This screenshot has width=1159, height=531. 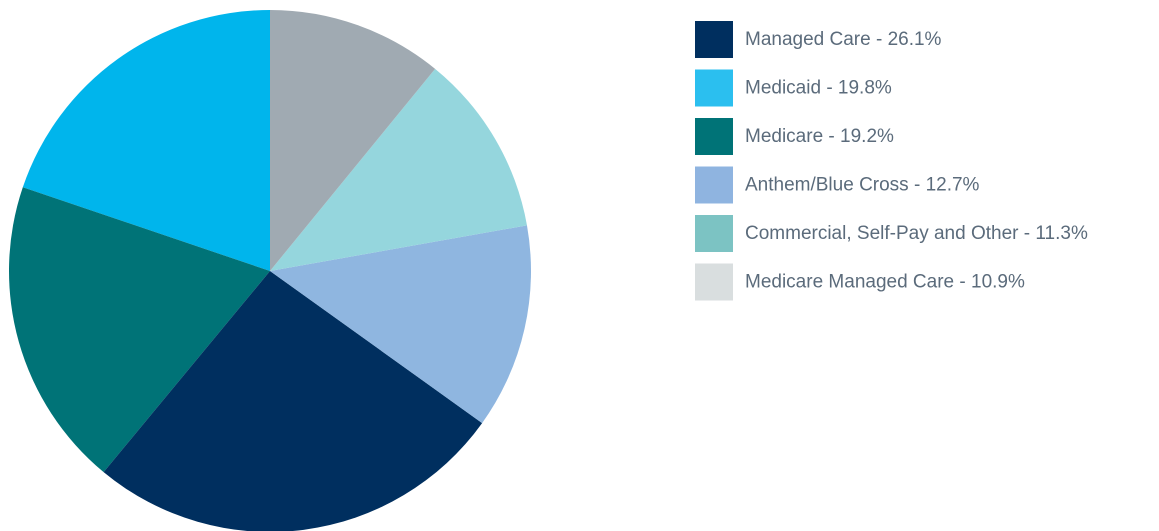 What do you see at coordinates (862, 185) in the screenshot?
I see `legend-label: Anthem/Blue Cross - 12.7%` at bounding box center [862, 185].